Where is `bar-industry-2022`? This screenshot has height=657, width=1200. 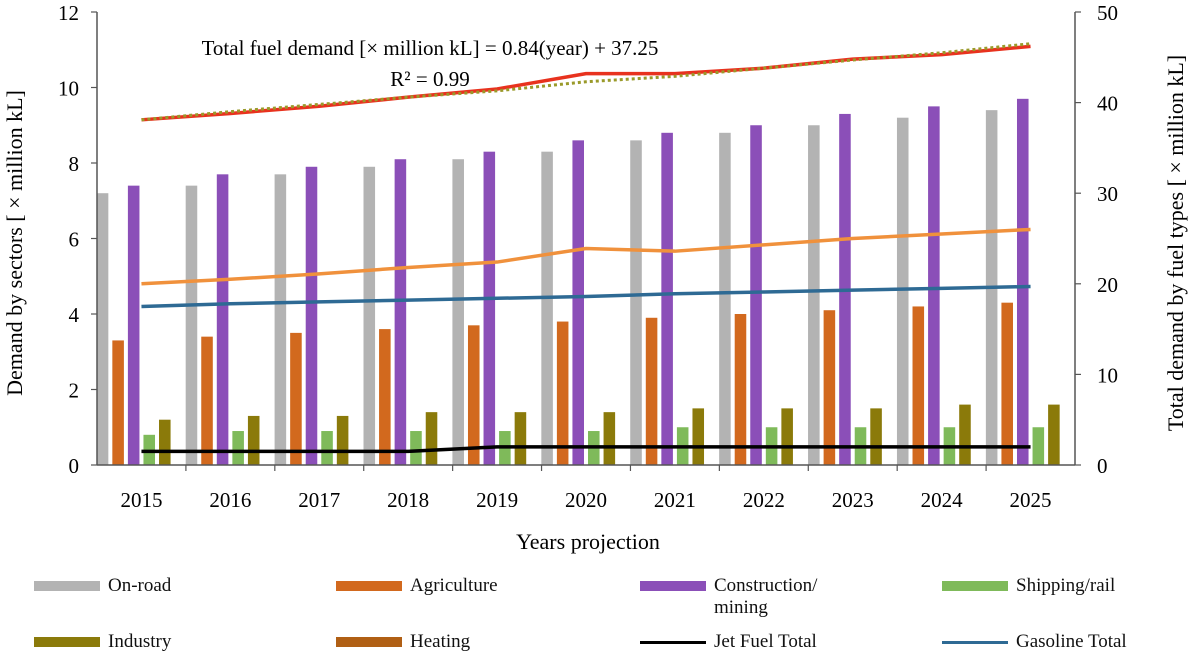 bar-industry-2022 is located at coordinates (787, 436).